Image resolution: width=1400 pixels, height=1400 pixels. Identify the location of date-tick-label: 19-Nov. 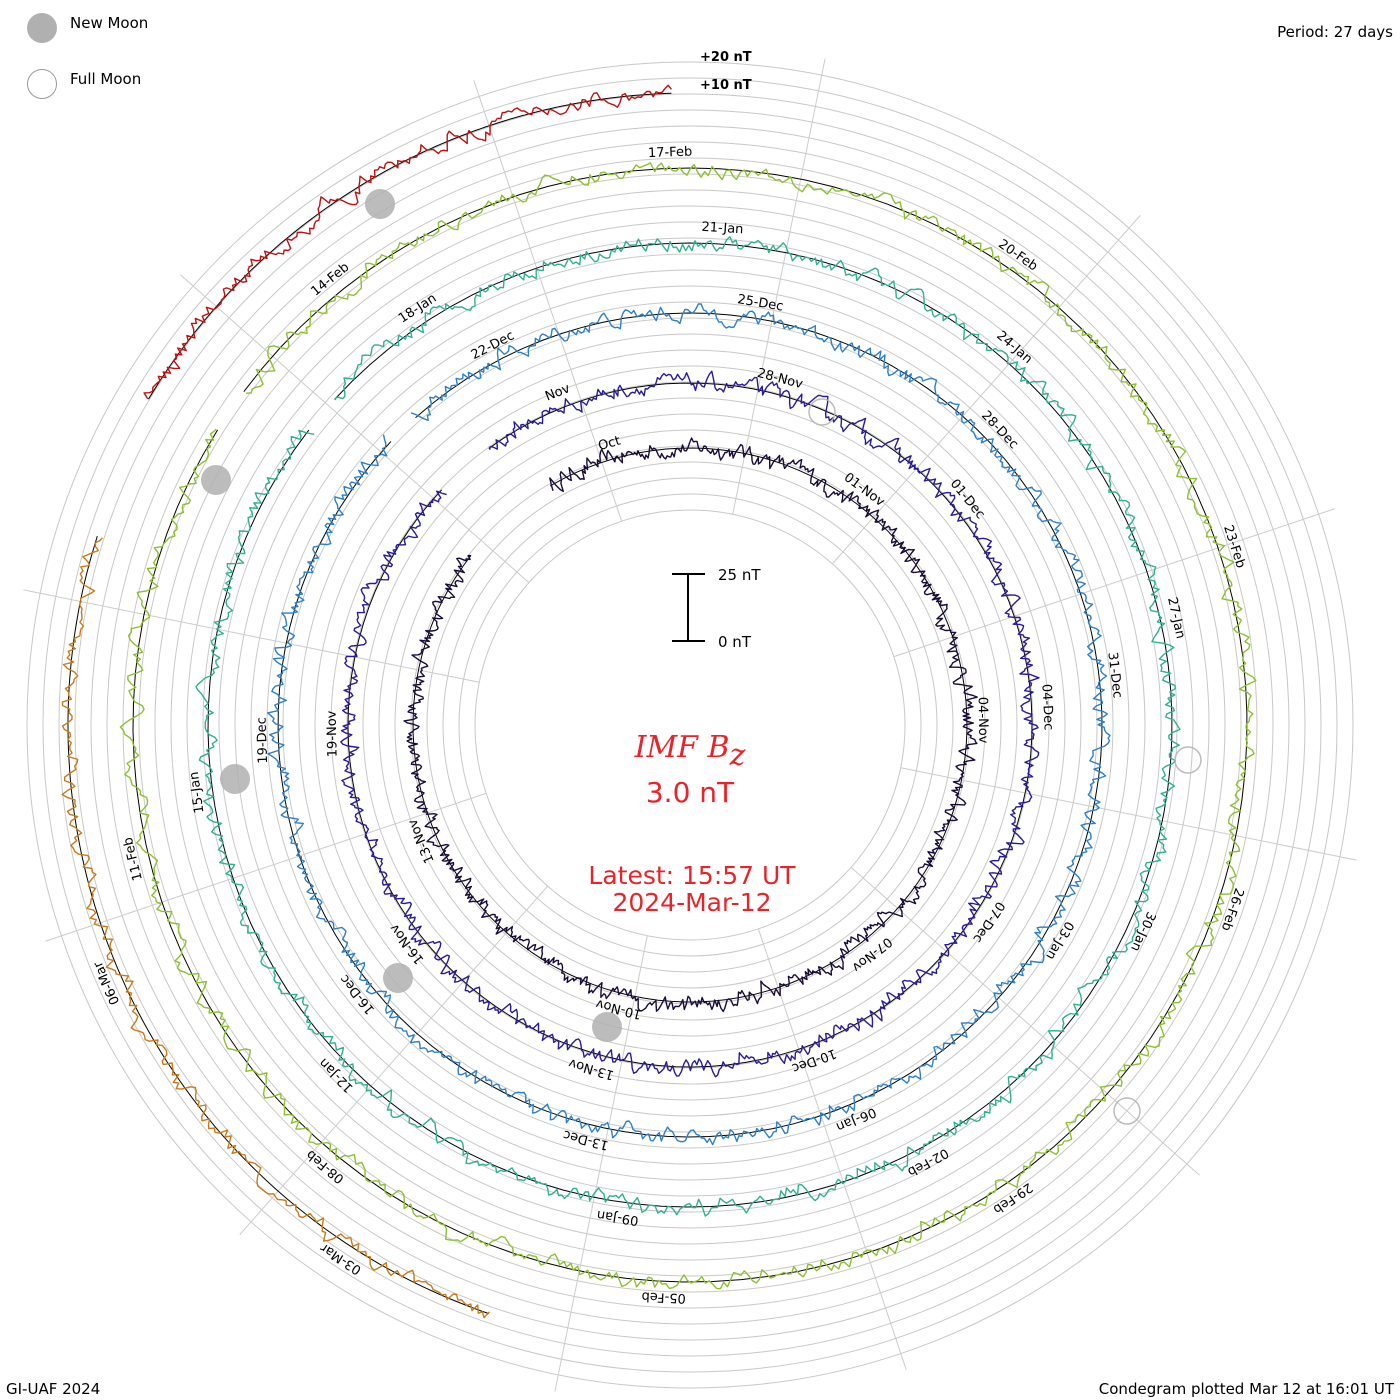
(333, 733).